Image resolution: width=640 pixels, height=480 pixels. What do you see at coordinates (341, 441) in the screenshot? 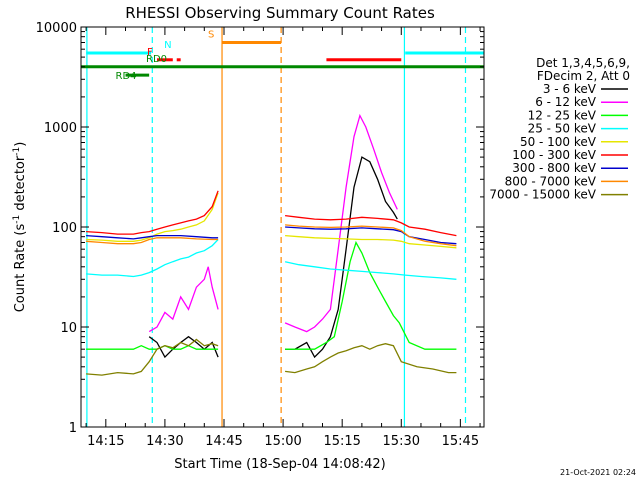
I see `x-tick-label-4: 15:15` at bounding box center [341, 441].